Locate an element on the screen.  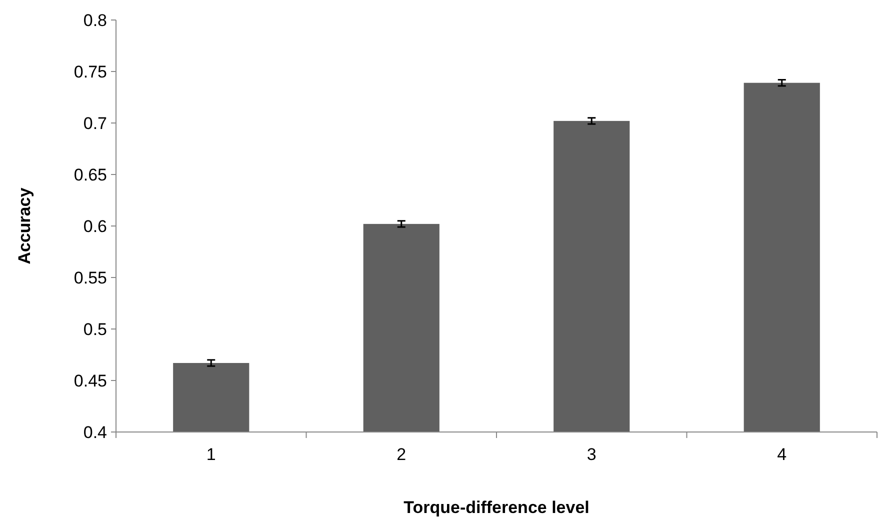
y-axis-title: Accuracy is located at coordinates (24, 225).